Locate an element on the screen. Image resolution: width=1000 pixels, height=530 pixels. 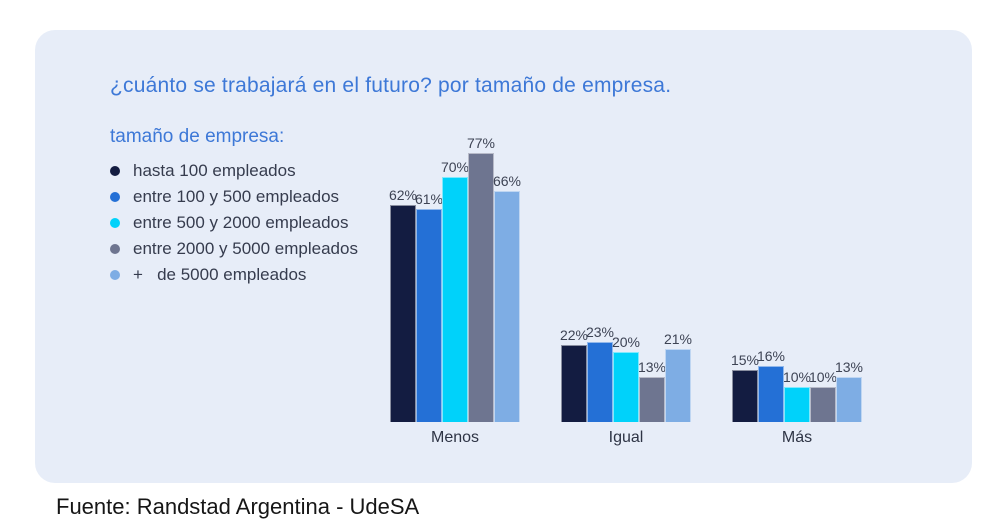
legend-item-1: entre 100 y 500 empleados is located at coordinates (234, 196).